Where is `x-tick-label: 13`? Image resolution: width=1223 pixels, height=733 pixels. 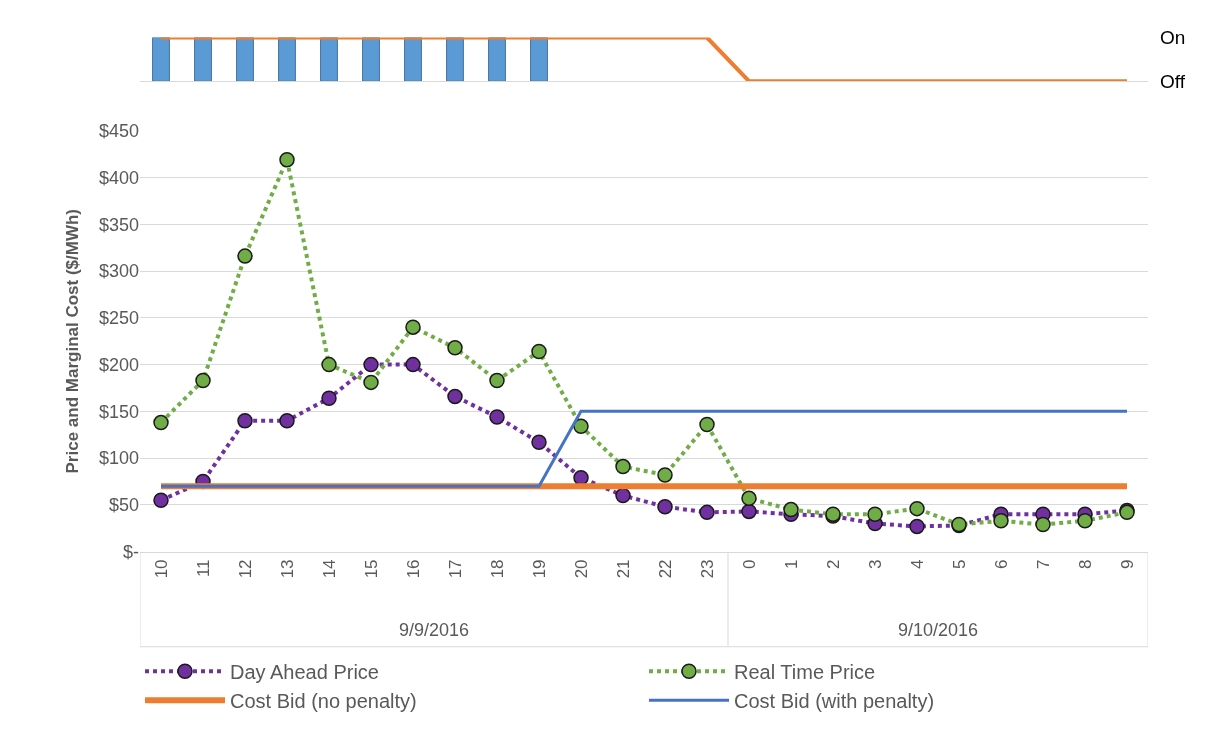 x-tick-label: 13 is located at coordinates (287, 569).